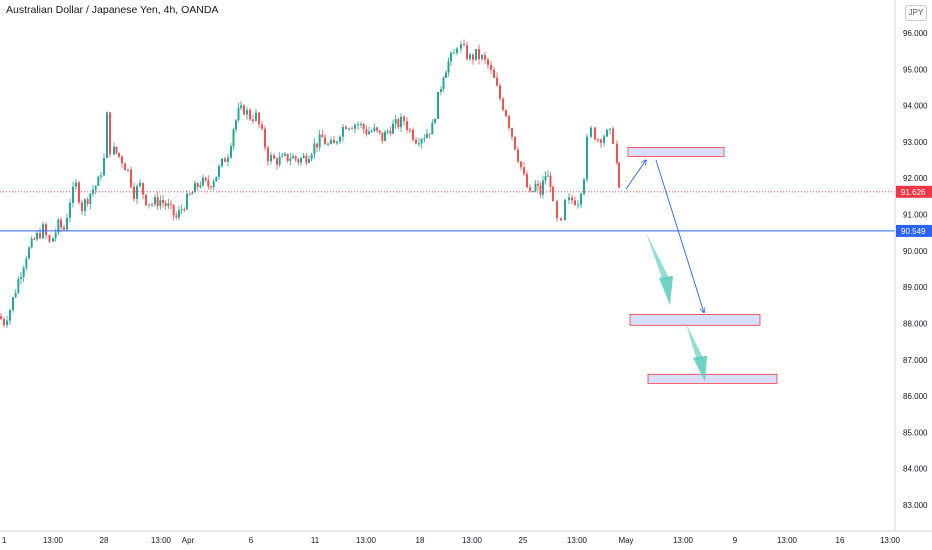 The image size is (932, 550). What do you see at coordinates (915, 287) in the screenshot?
I see `y-tick-label: 89.000` at bounding box center [915, 287].